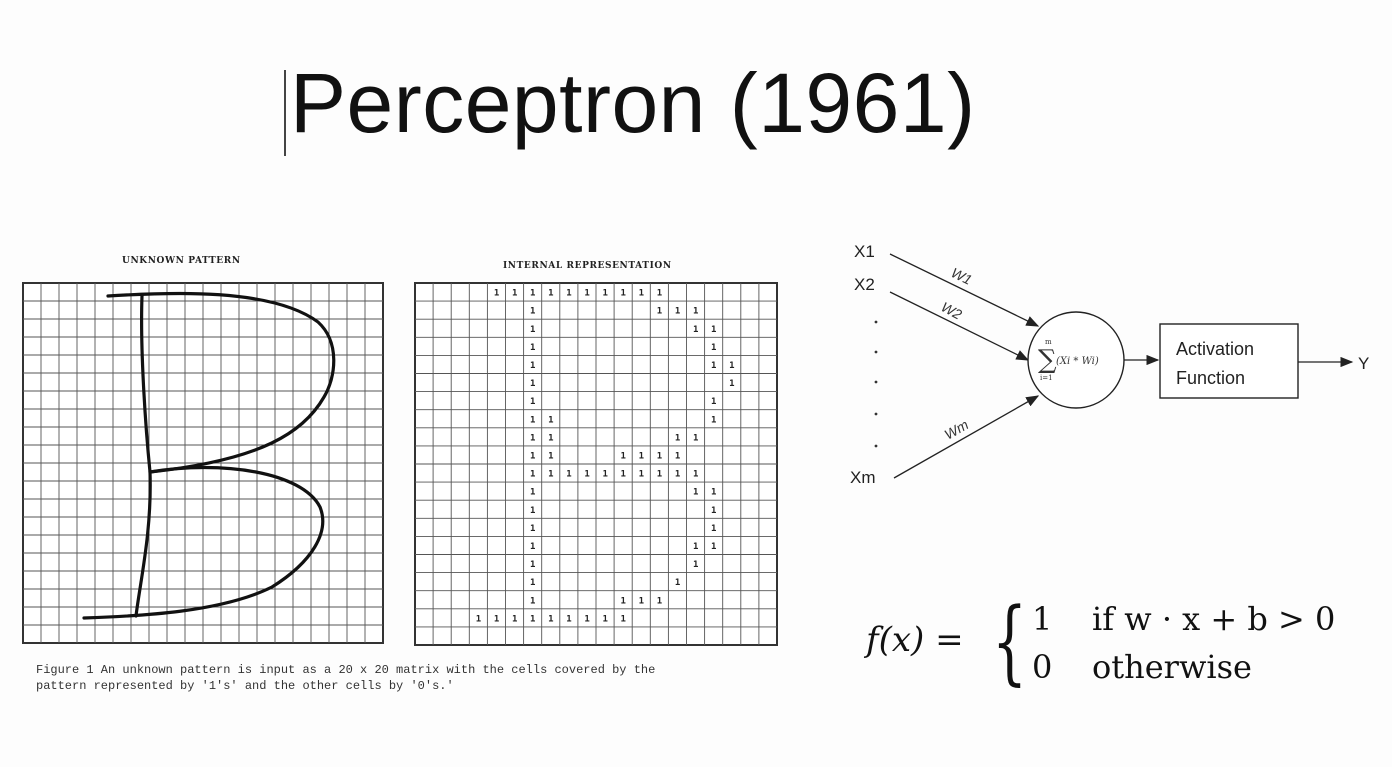 Image resolution: width=1392 pixels, height=767 pixels. I want to click on arrow-x1, so click(964, 290).